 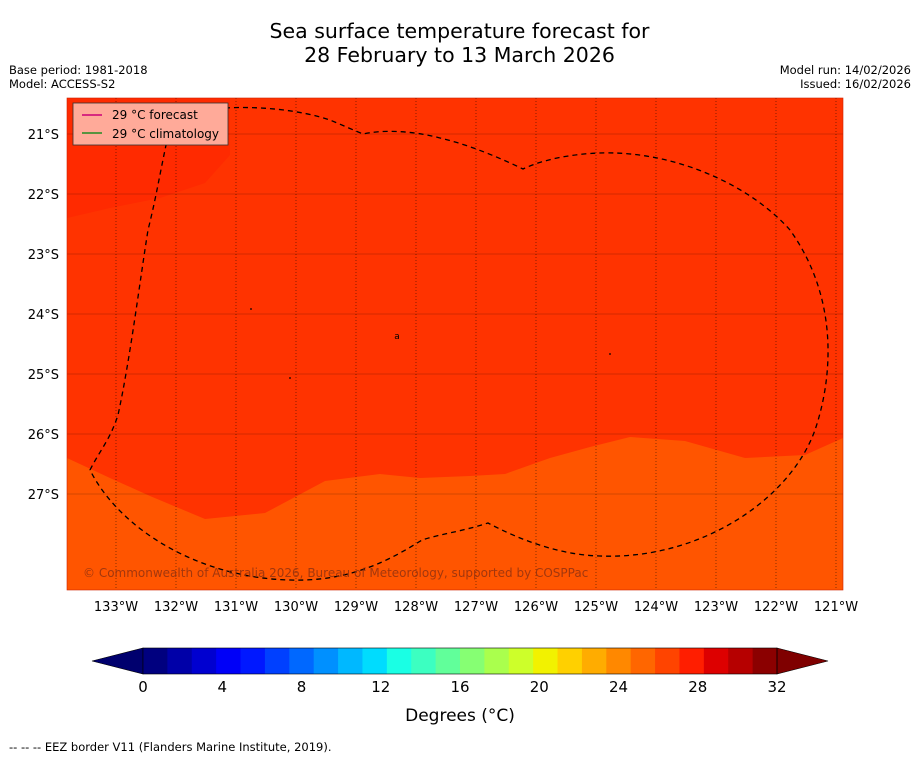 What do you see at coordinates (143, 687) in the screenshot?
I see `colorbar-tick-label: 0` at bounding box center [143, 687].